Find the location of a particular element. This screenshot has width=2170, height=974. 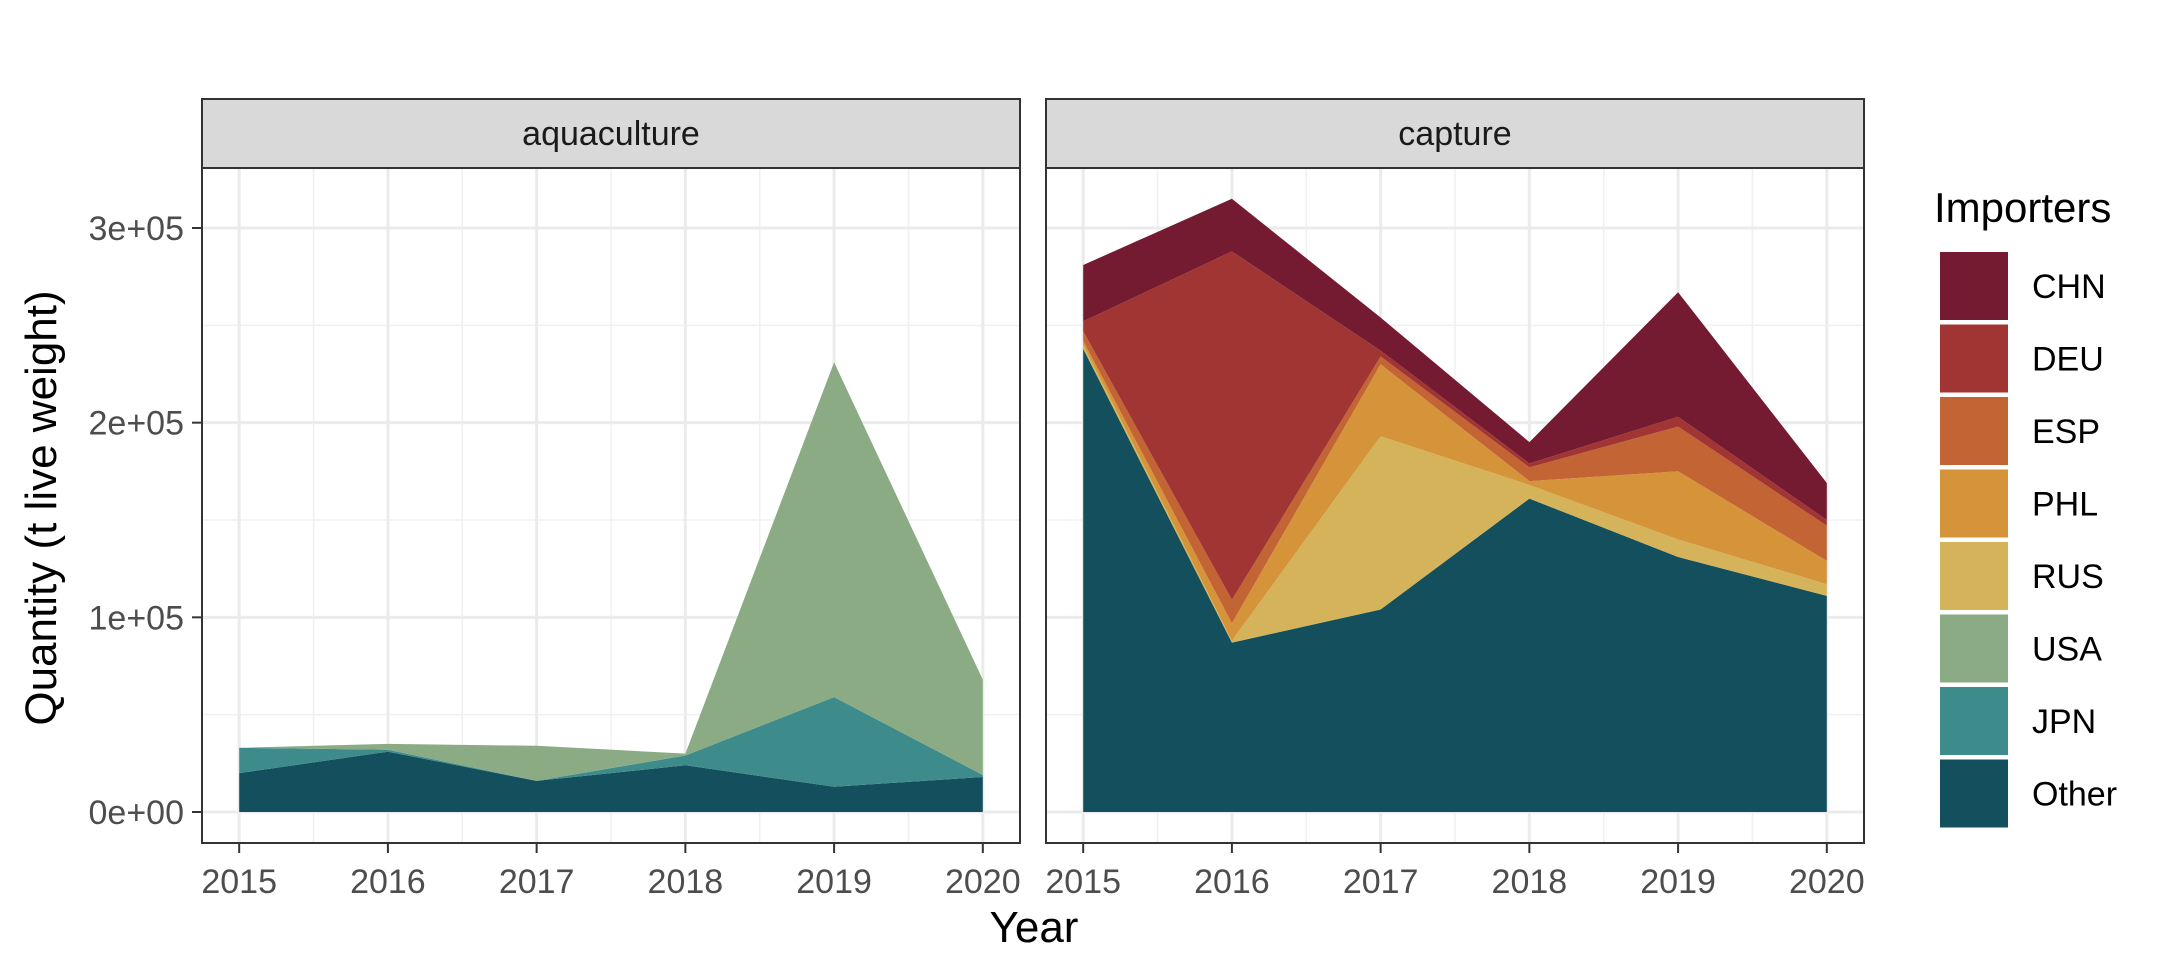

legend-key-phl is located at coordinates (1974, 503).